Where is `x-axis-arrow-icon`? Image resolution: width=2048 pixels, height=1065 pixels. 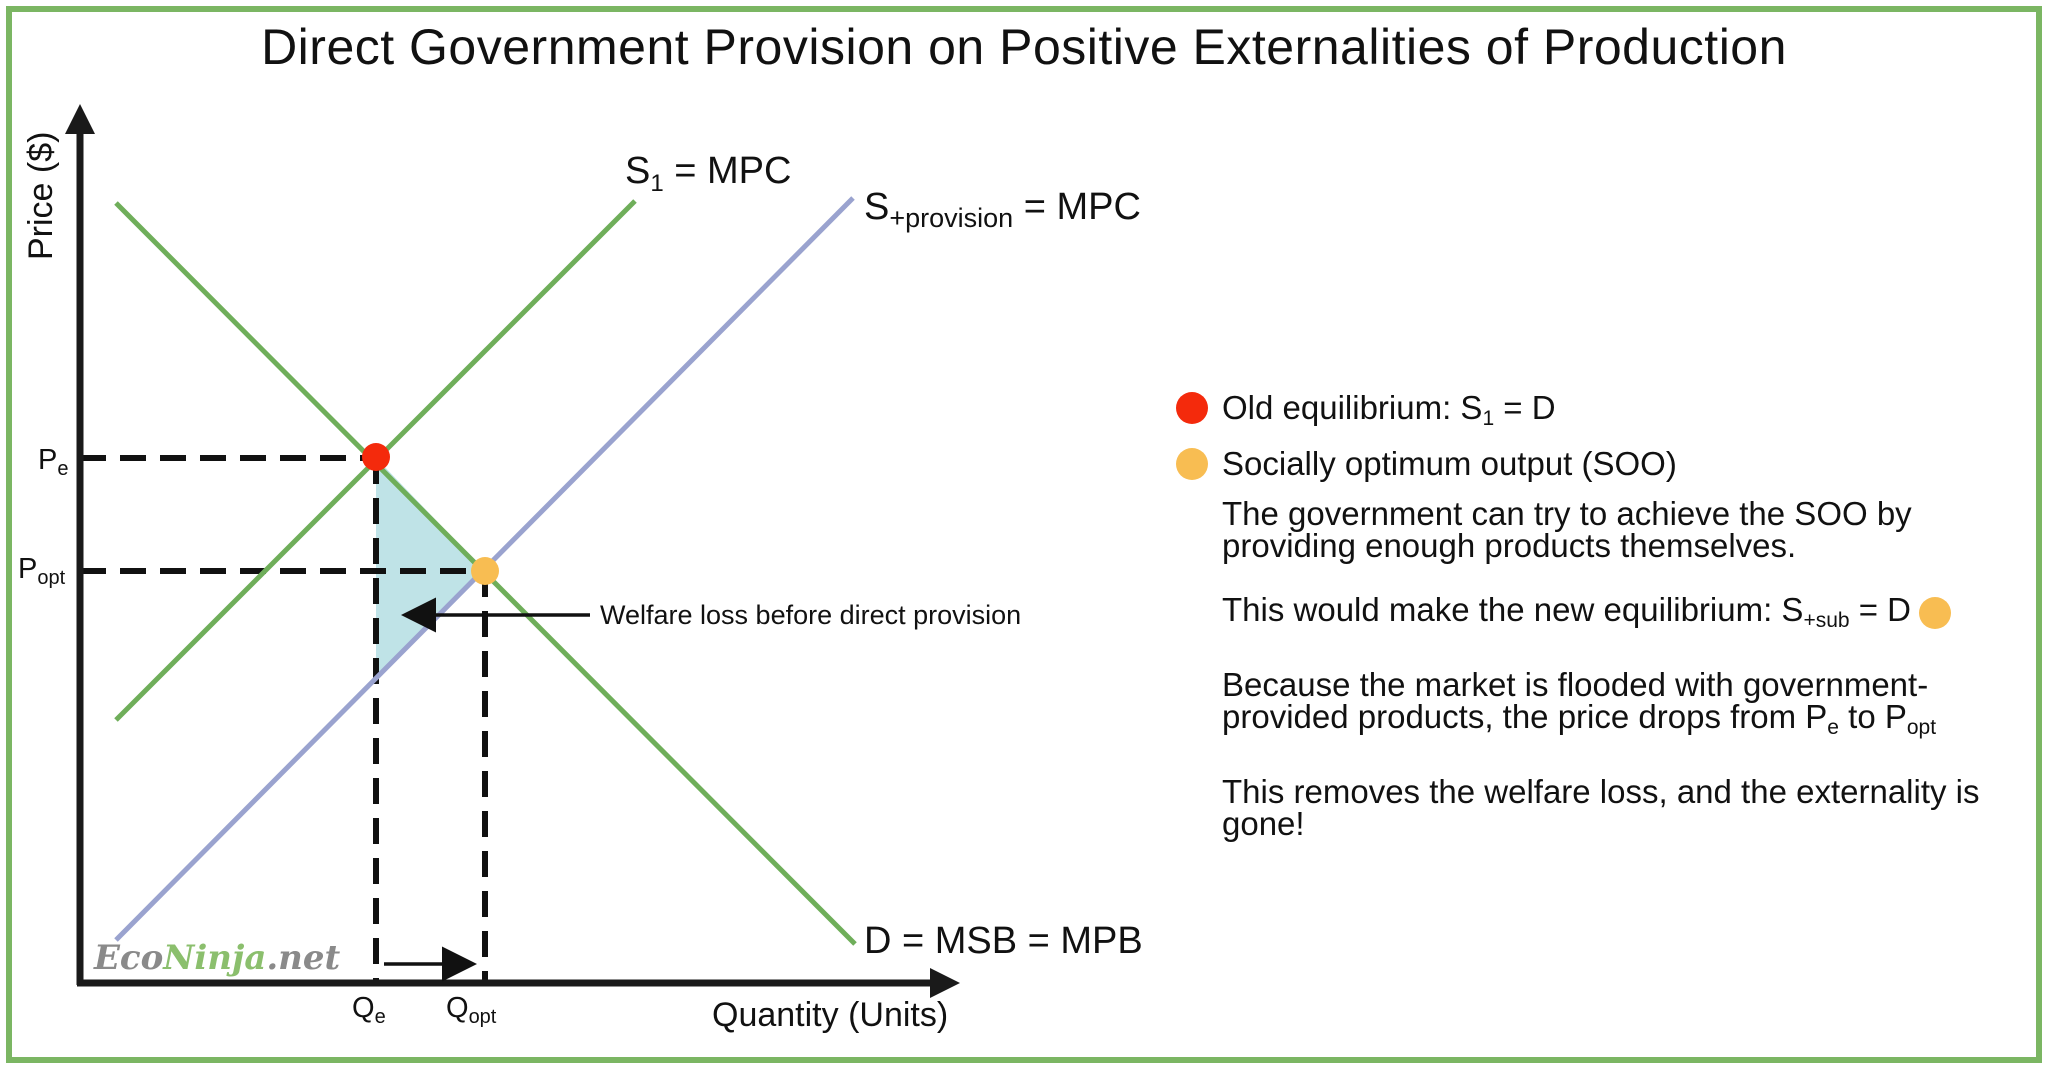
x-axis-arrow-icon is located at coordinates (945, 983).